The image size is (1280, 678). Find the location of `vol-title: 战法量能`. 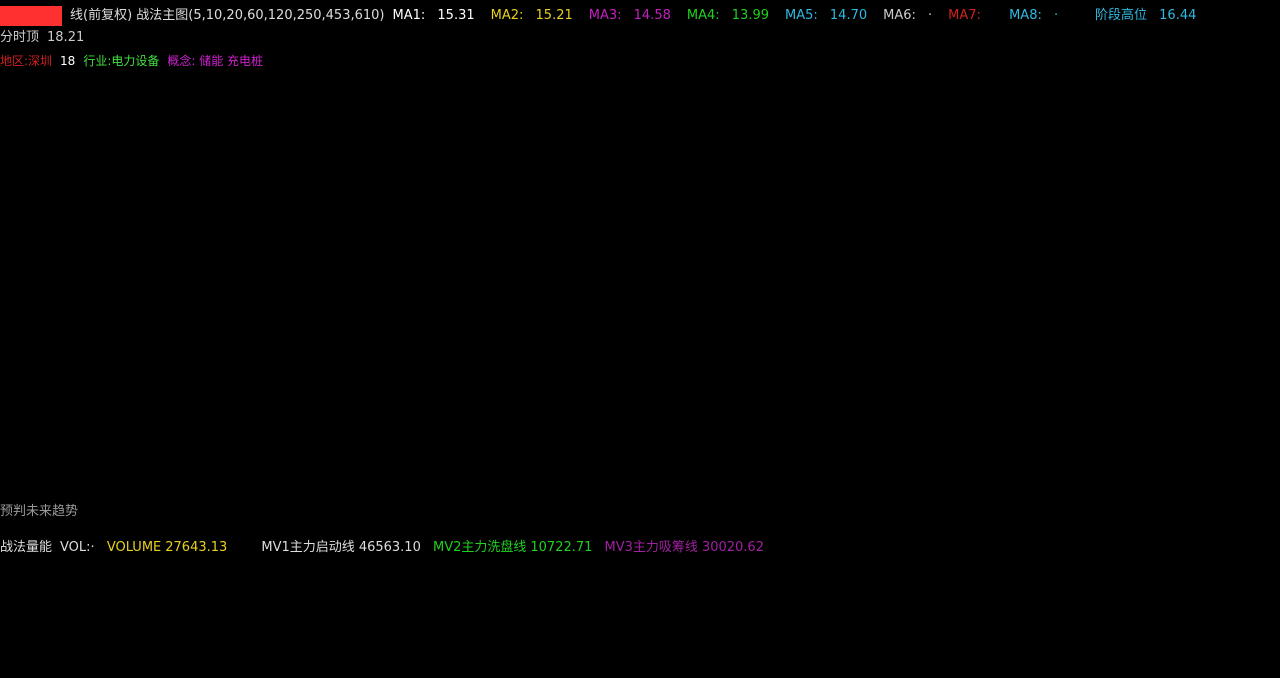

vol-title: 战法量能 is located at coordinates (26, 547).